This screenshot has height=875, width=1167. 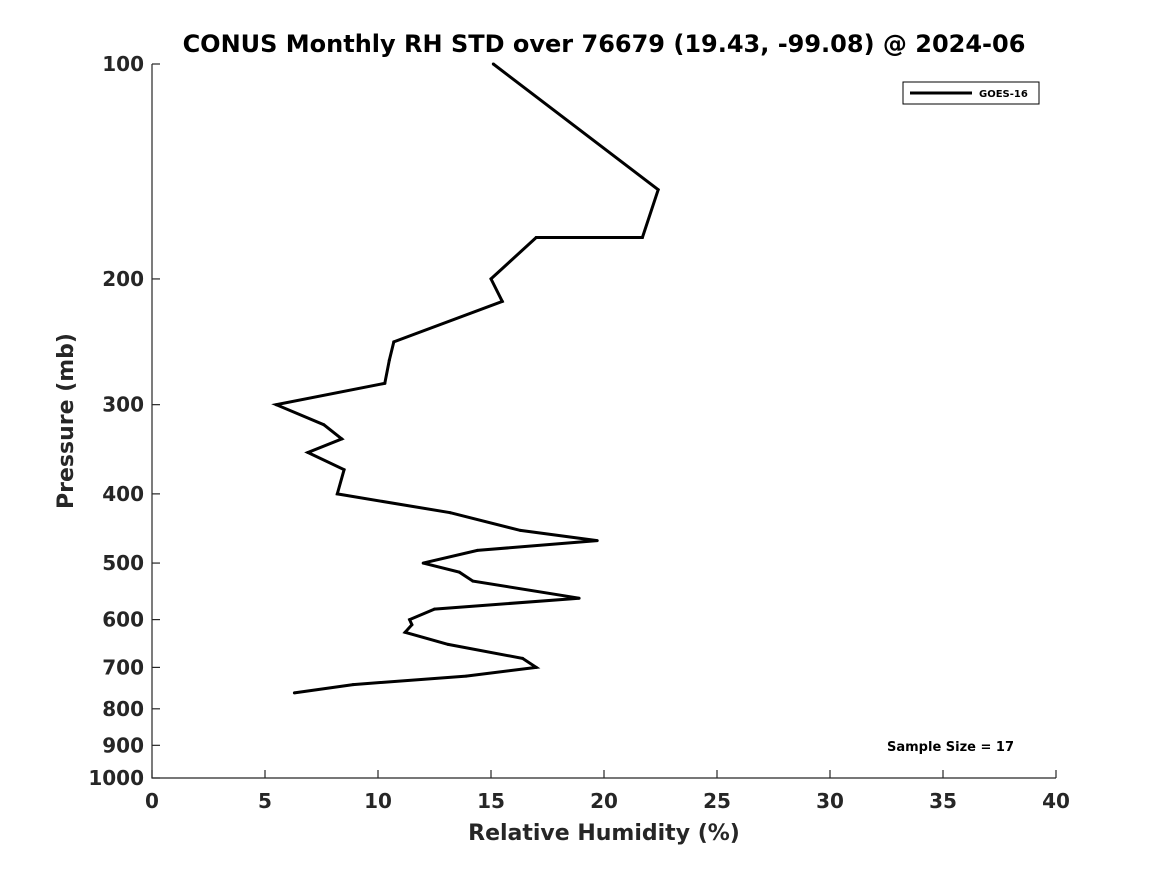 I want to click on y-tick-label: 1000, so click(x=116, y=778).